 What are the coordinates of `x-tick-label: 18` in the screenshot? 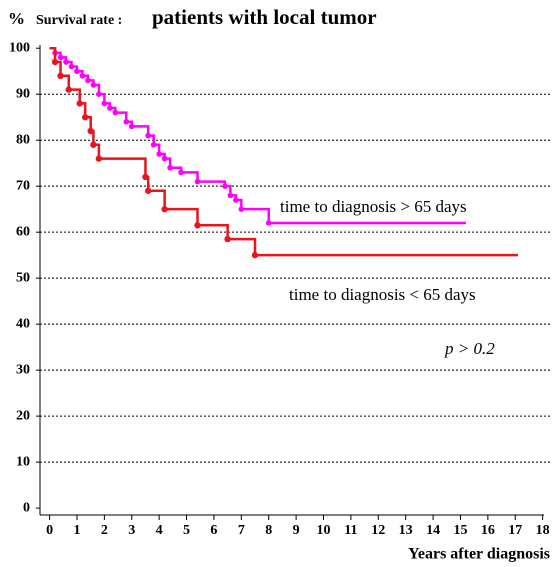 It's located at (543, 530).